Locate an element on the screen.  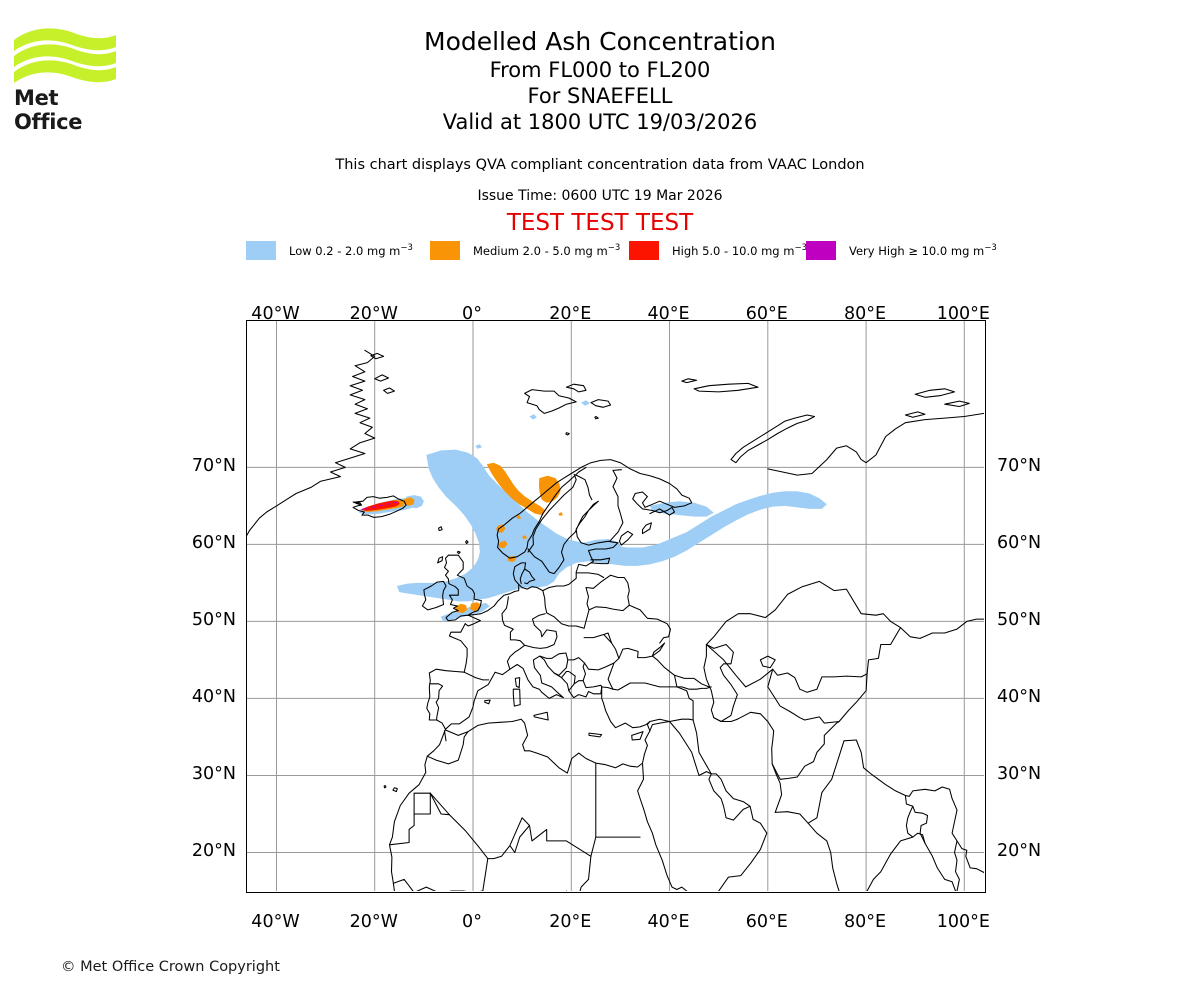
x-axis-tick-label-top-4: 40°E is located at coordinates (668, 314).